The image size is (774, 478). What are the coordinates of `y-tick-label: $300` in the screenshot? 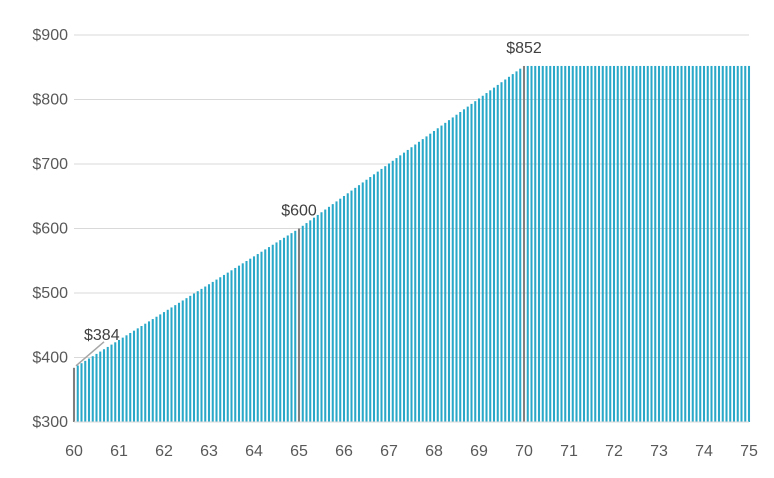 It's located at (50, 422).